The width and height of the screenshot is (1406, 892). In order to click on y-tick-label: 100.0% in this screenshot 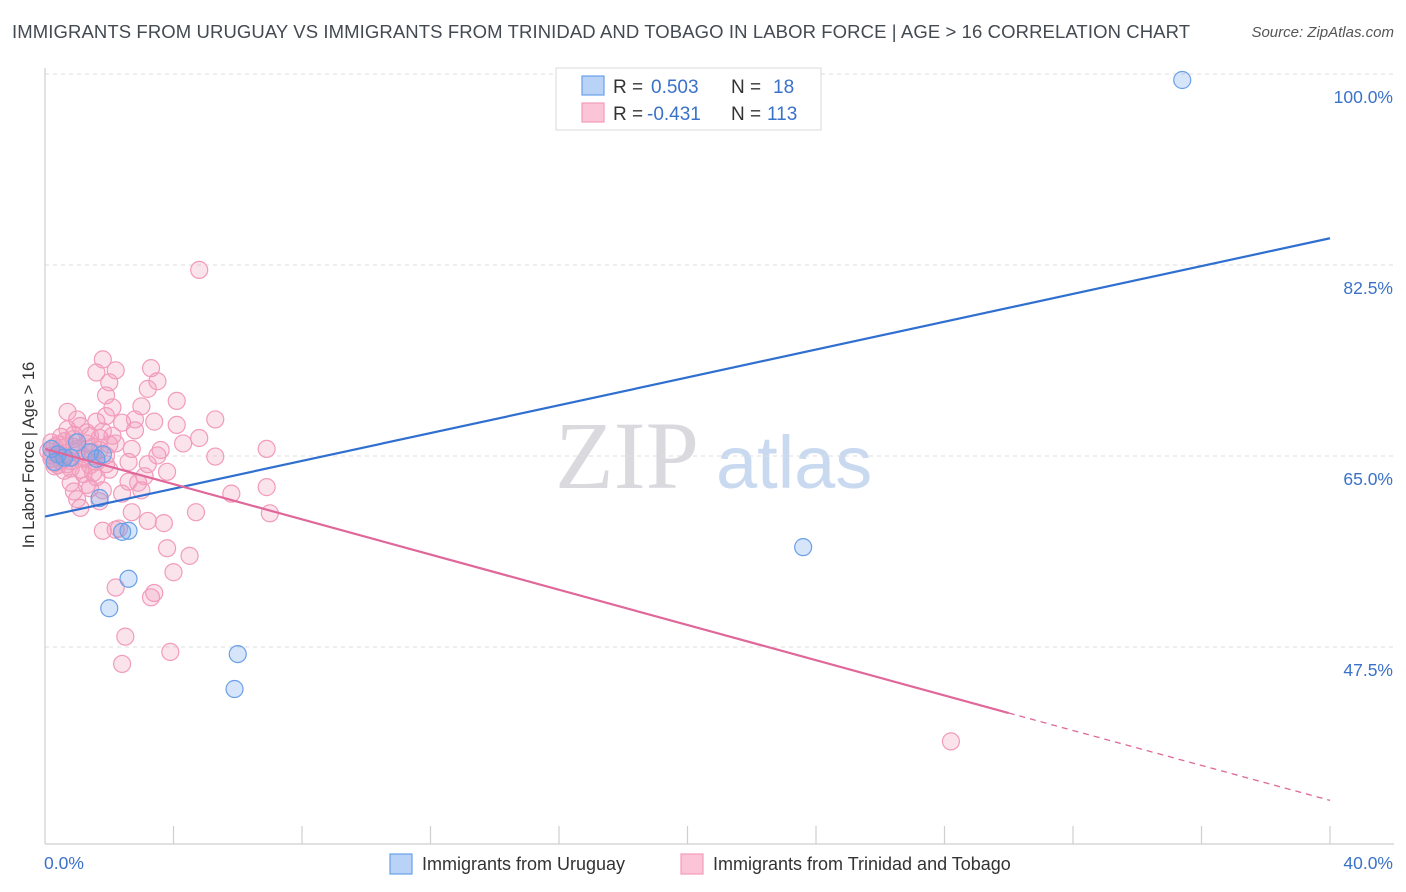, I will do `click(1363, 97)`.